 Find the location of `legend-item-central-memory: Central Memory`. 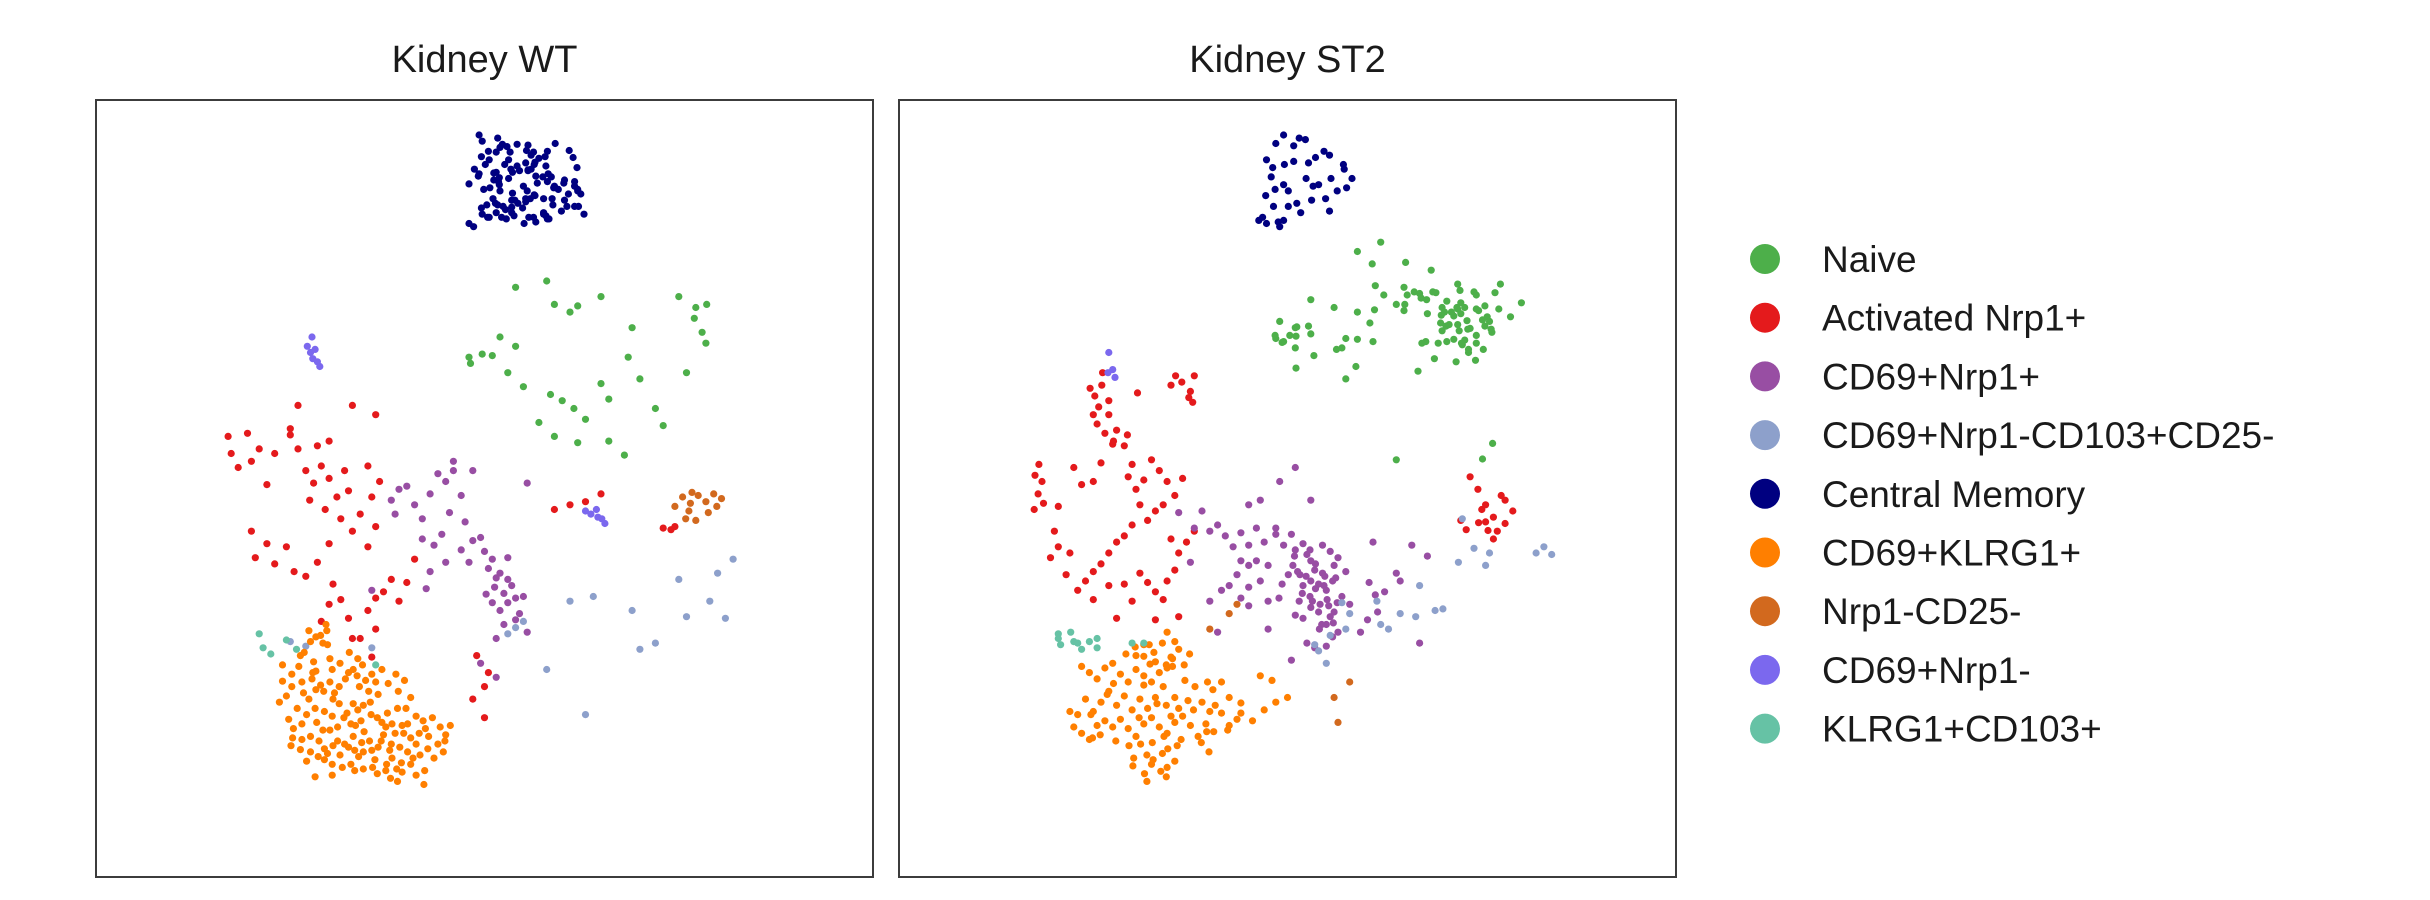

legend-item-central-memory: Central Memory is located at coordinates (1918, 494).